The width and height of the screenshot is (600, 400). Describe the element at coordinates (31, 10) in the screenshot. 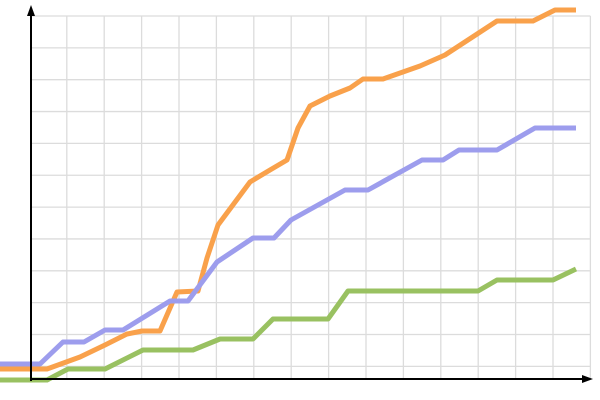

I see `y-axis-arrow-icon` at that location.